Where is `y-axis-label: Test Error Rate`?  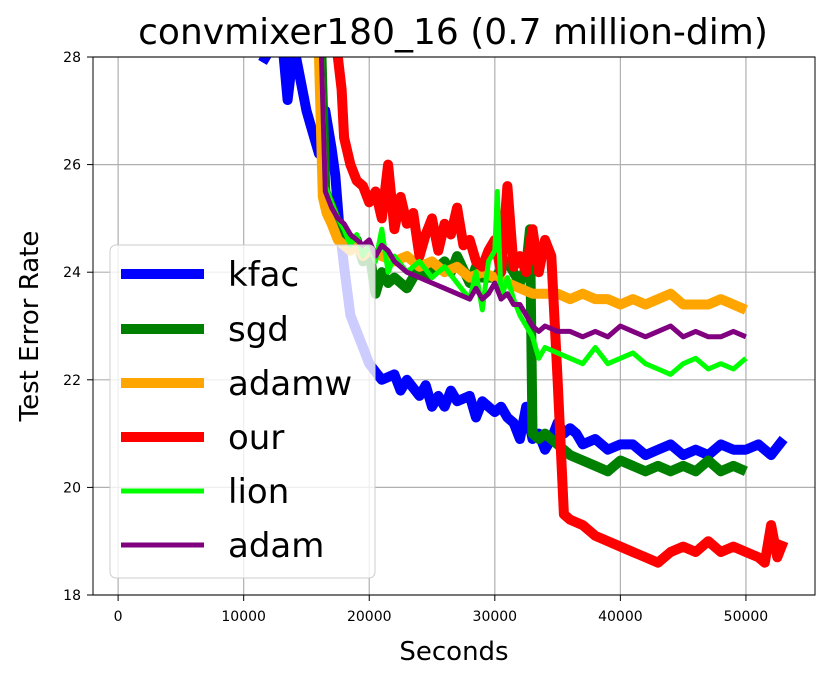
y-axis-label: Test Error Rate is located at coordinates (30, 327).